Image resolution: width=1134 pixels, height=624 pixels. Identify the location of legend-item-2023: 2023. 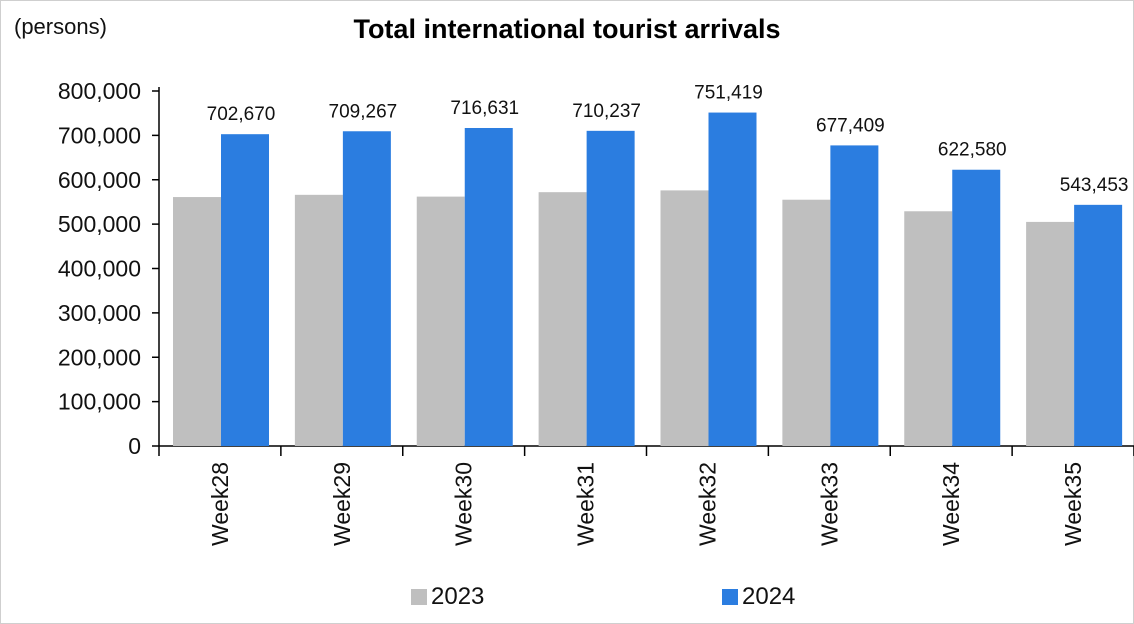
(447, 597).